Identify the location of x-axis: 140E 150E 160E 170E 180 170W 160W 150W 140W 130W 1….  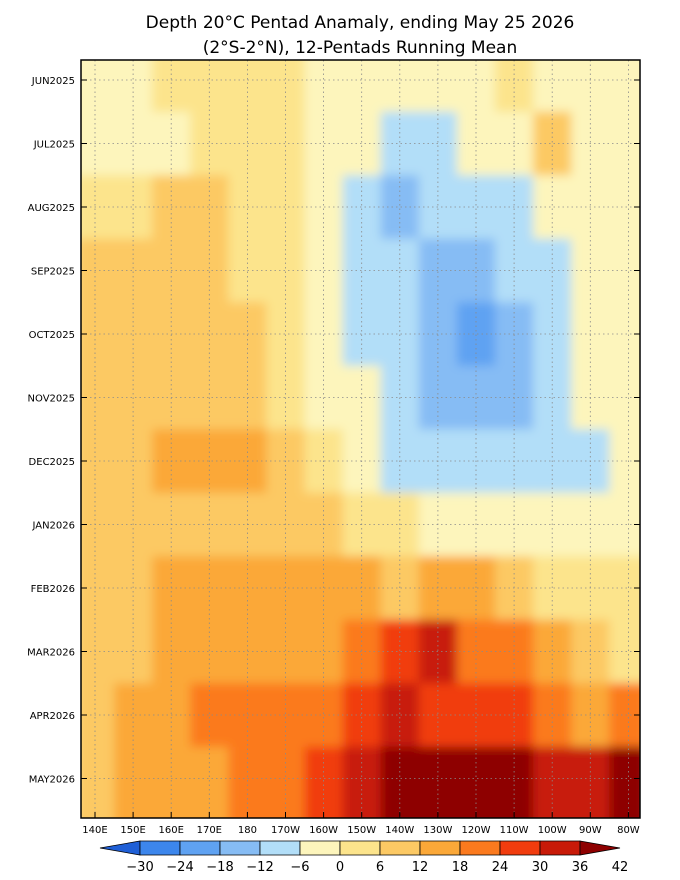
(361, 824).